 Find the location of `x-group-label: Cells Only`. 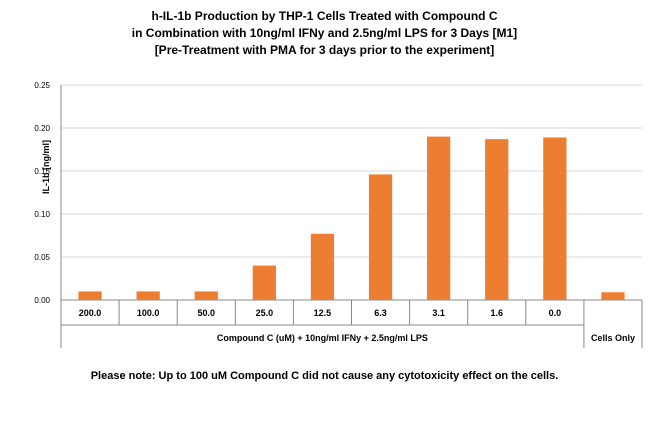

x-group-label: Cells Only is located at coordinates (613, 338).